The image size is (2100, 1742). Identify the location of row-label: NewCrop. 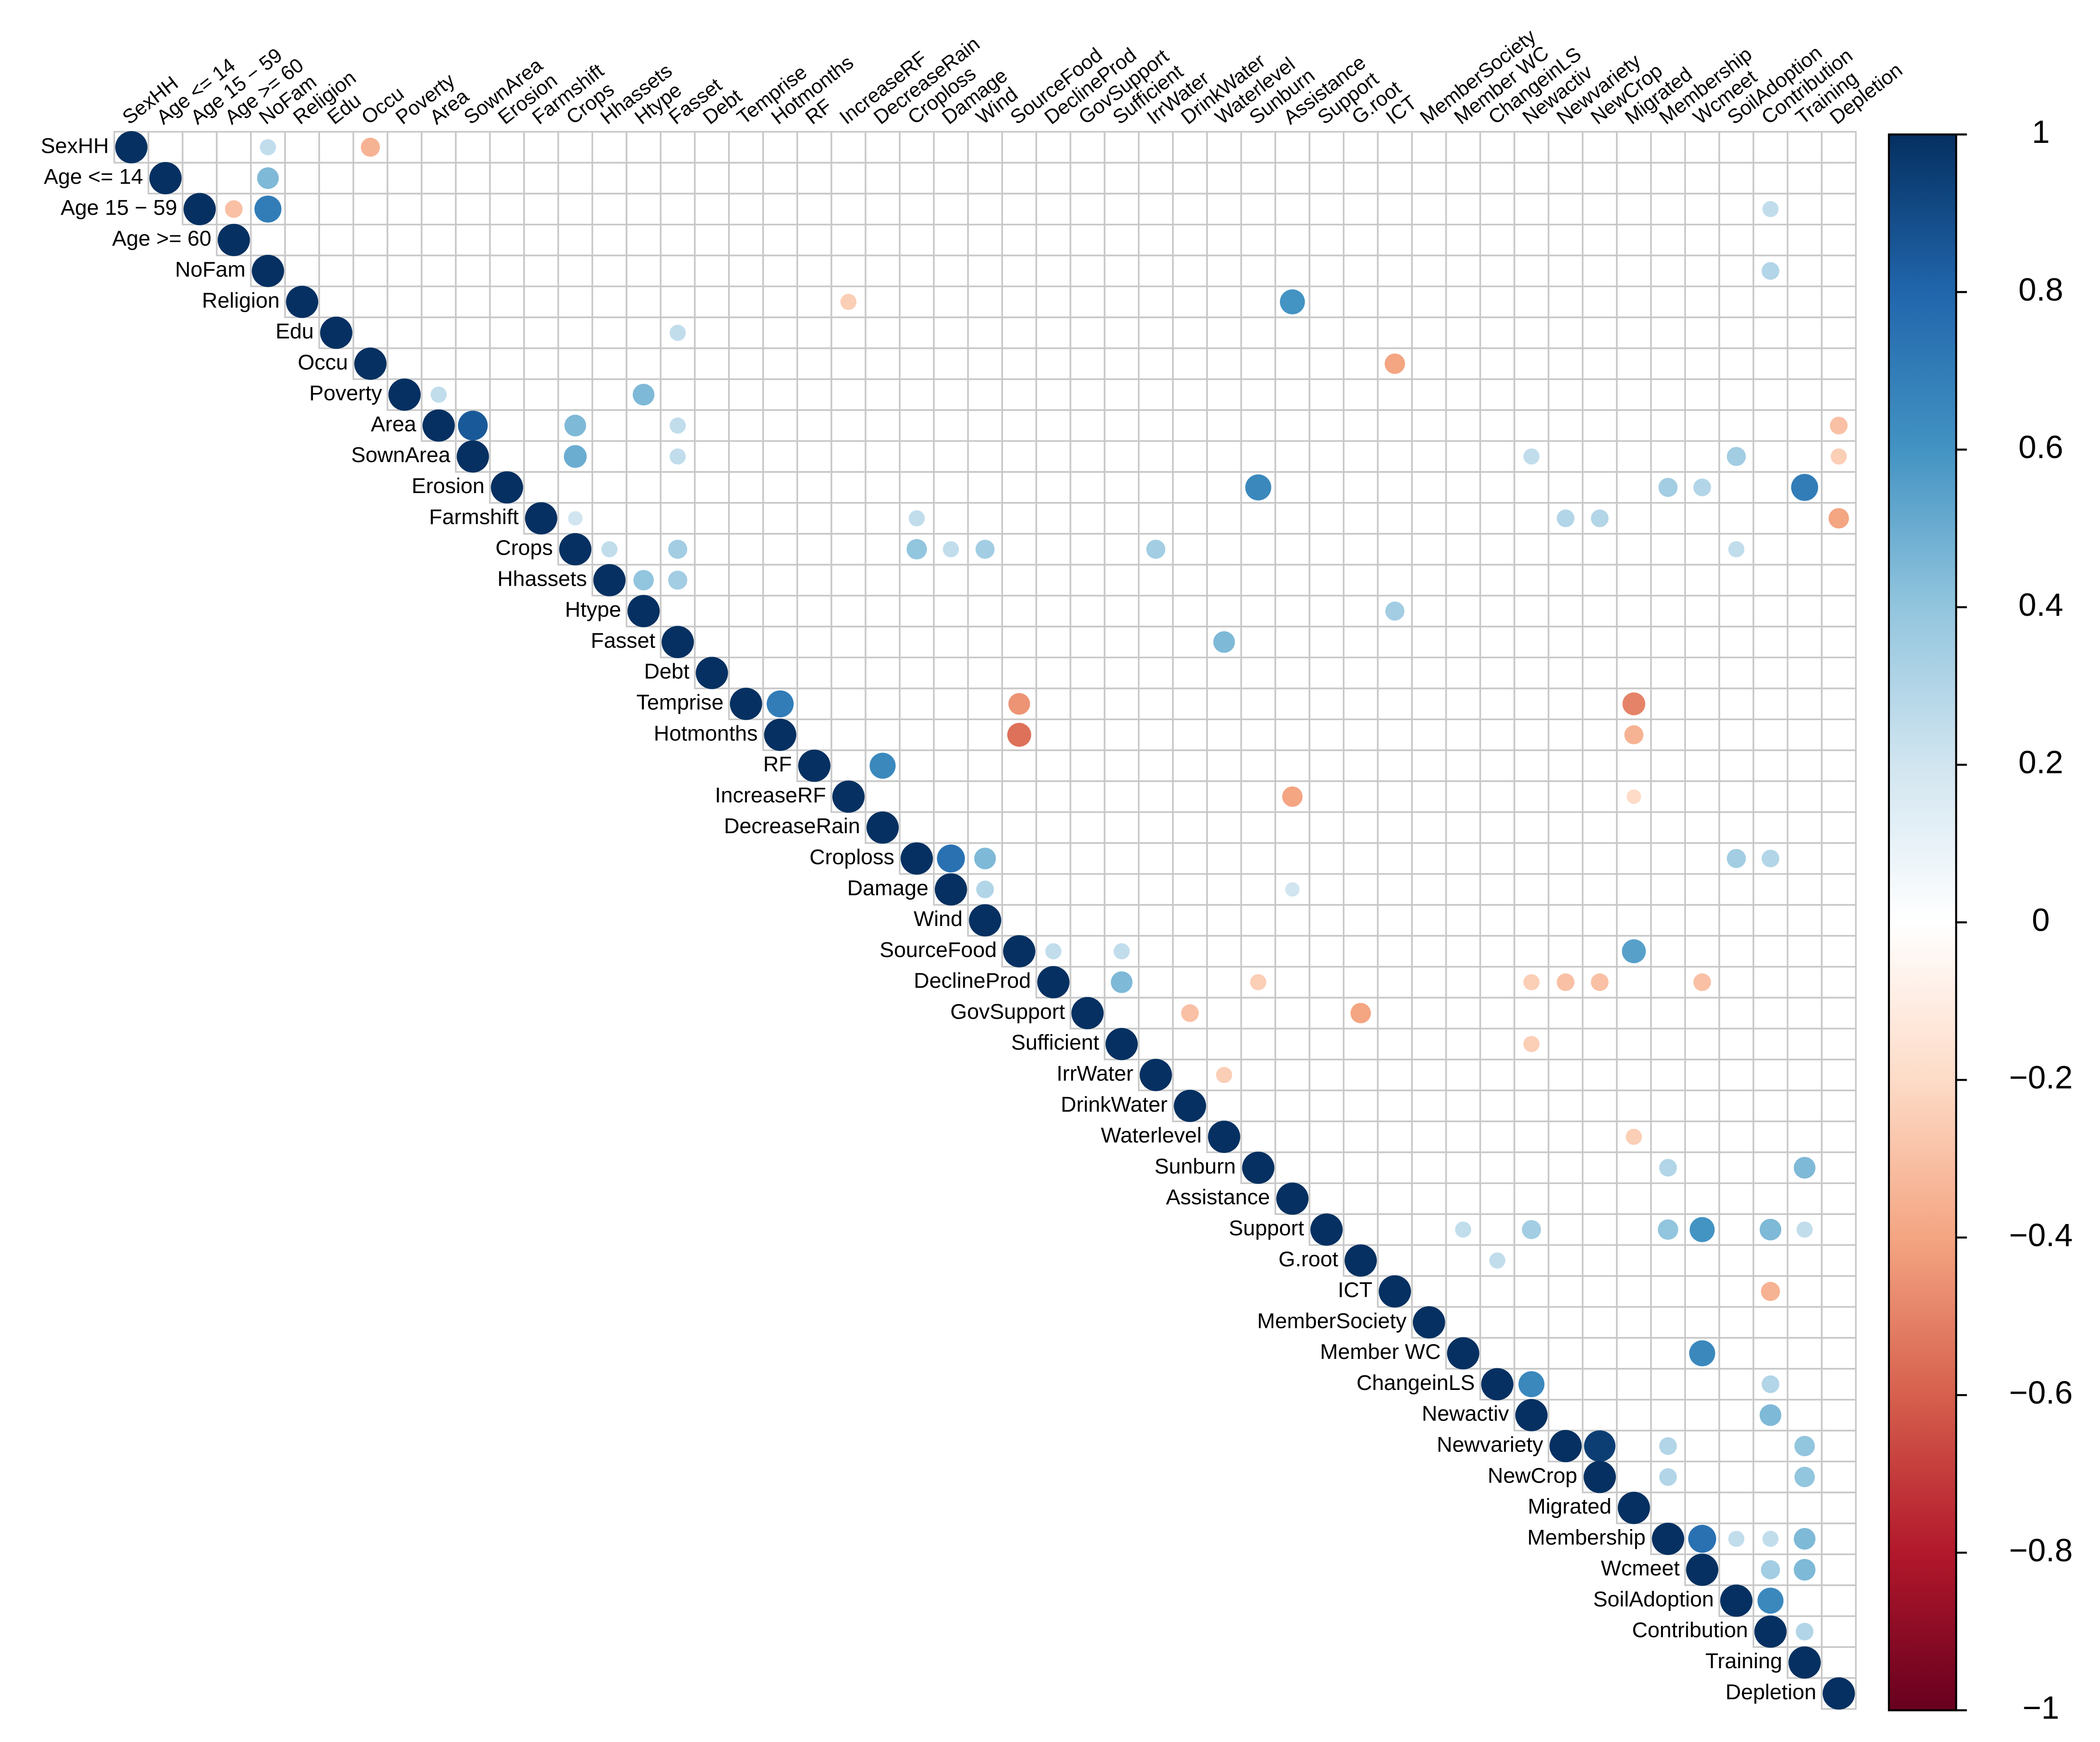
(1532, 1475).